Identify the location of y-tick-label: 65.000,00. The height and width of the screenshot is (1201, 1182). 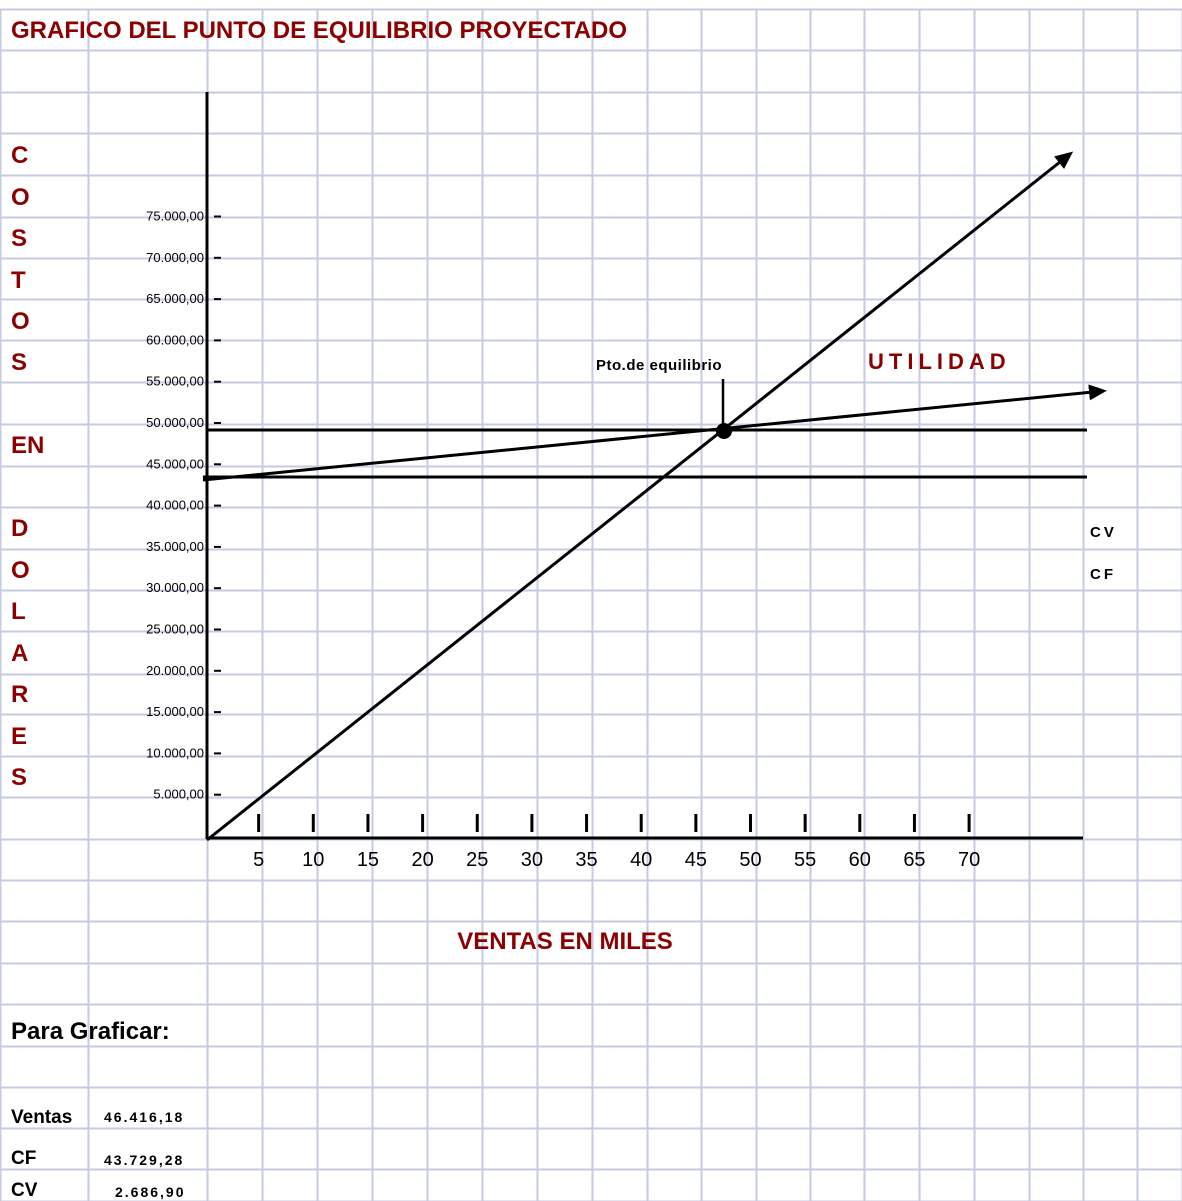
(175, 298).